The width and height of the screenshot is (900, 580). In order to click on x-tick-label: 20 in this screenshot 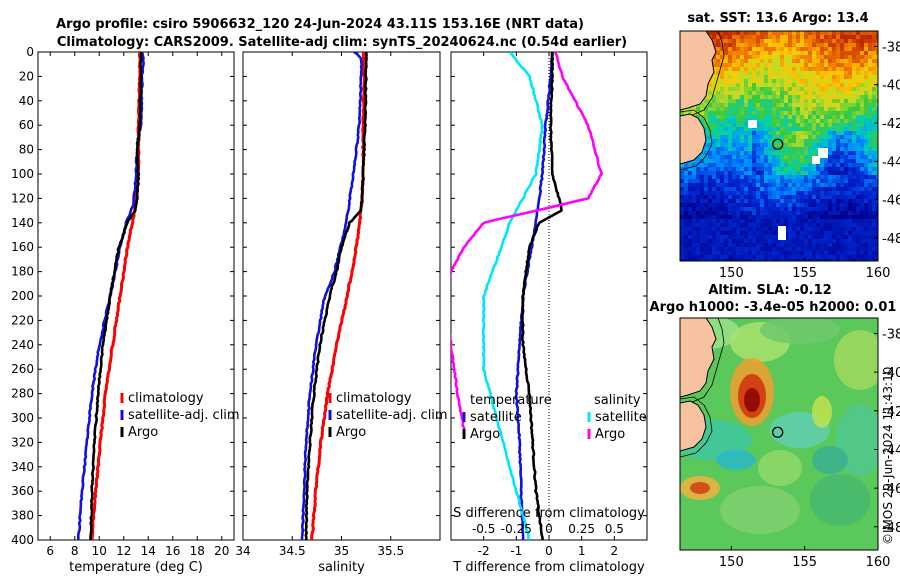, I will do `click(221, 551)`.